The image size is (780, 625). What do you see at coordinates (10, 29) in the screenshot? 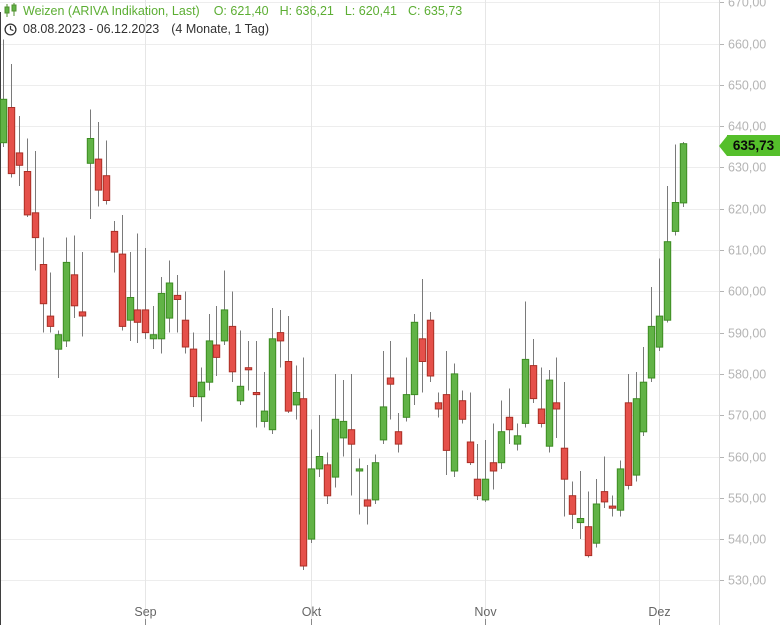
I see `clock-icon` at bounding box center [10, 29].